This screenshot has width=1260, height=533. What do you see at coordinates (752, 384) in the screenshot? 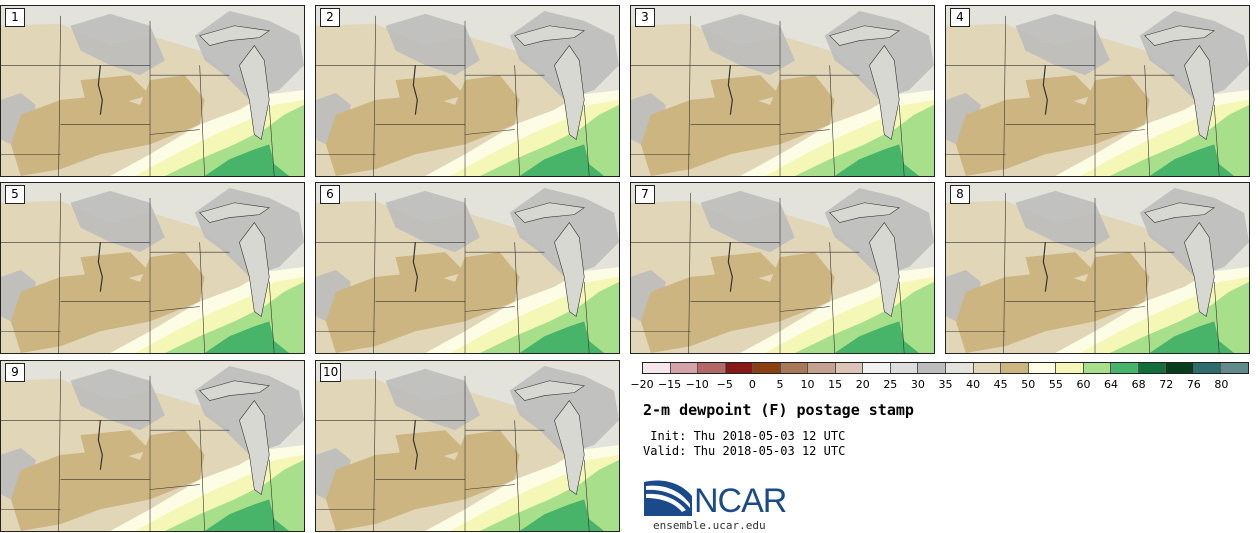
I see `colorbar-tick-label: 0` at bounding box center [752, 384].